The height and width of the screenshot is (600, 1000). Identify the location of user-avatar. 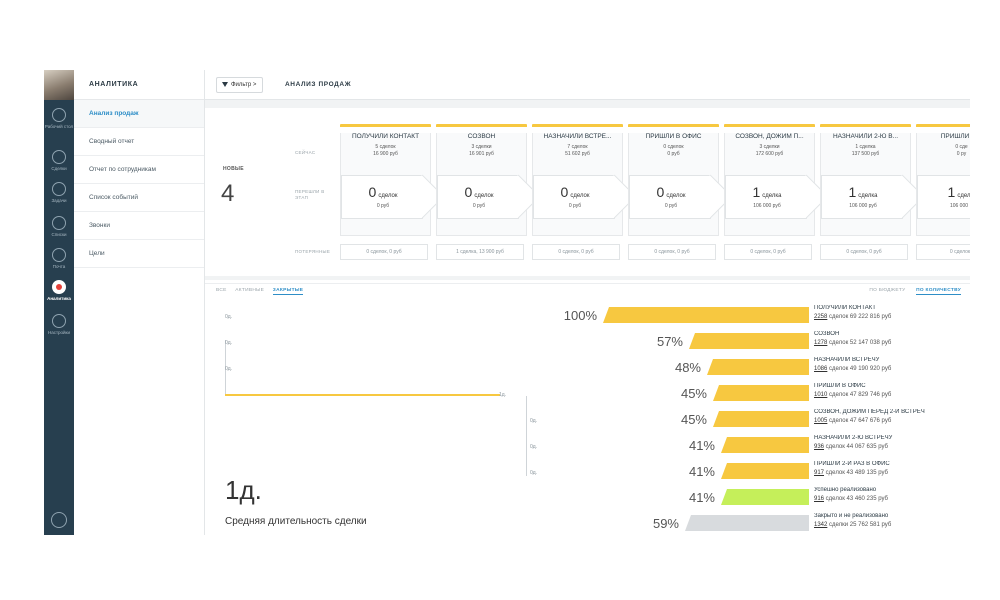
(59, 85).